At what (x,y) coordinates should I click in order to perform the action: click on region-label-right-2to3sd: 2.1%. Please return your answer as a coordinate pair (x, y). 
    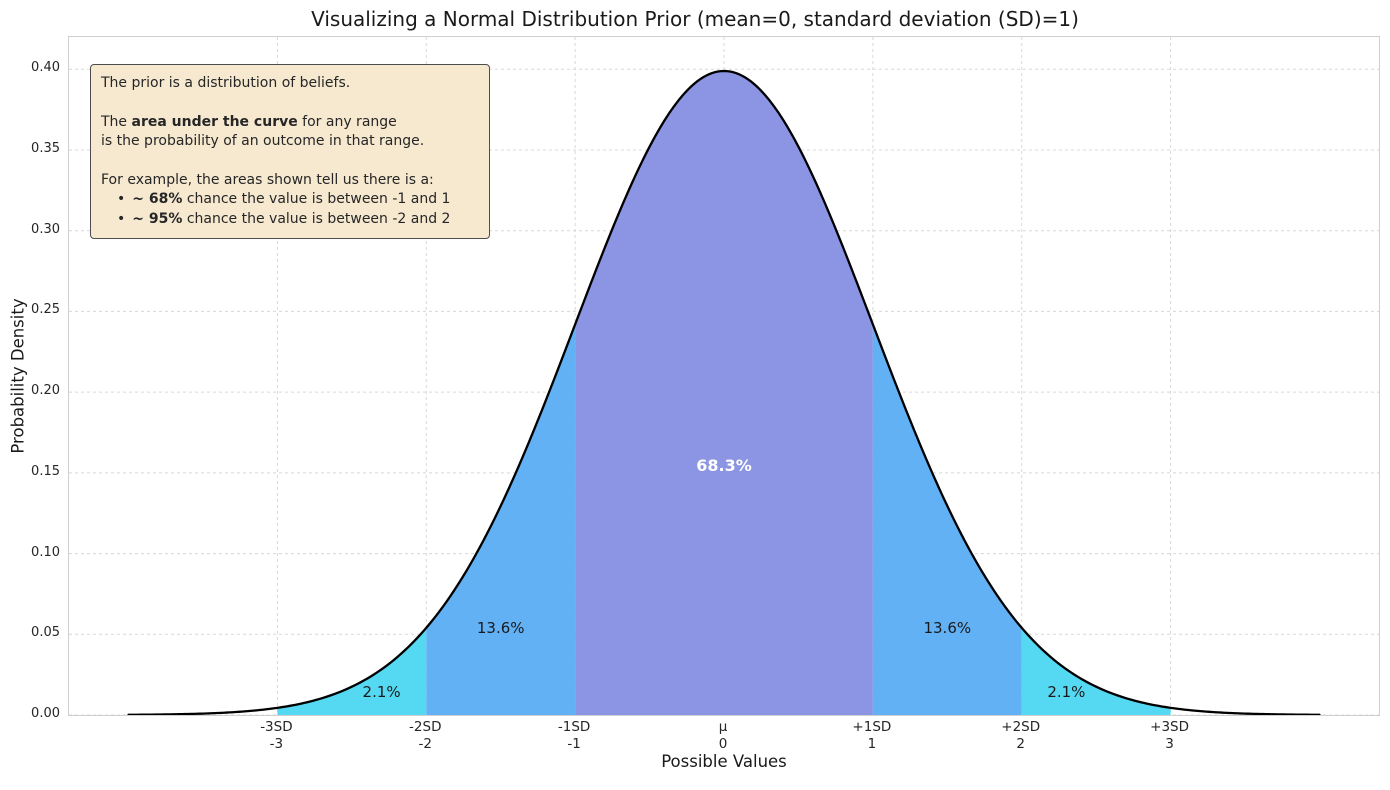
    Looking at the image, I should click on (1066, 692).